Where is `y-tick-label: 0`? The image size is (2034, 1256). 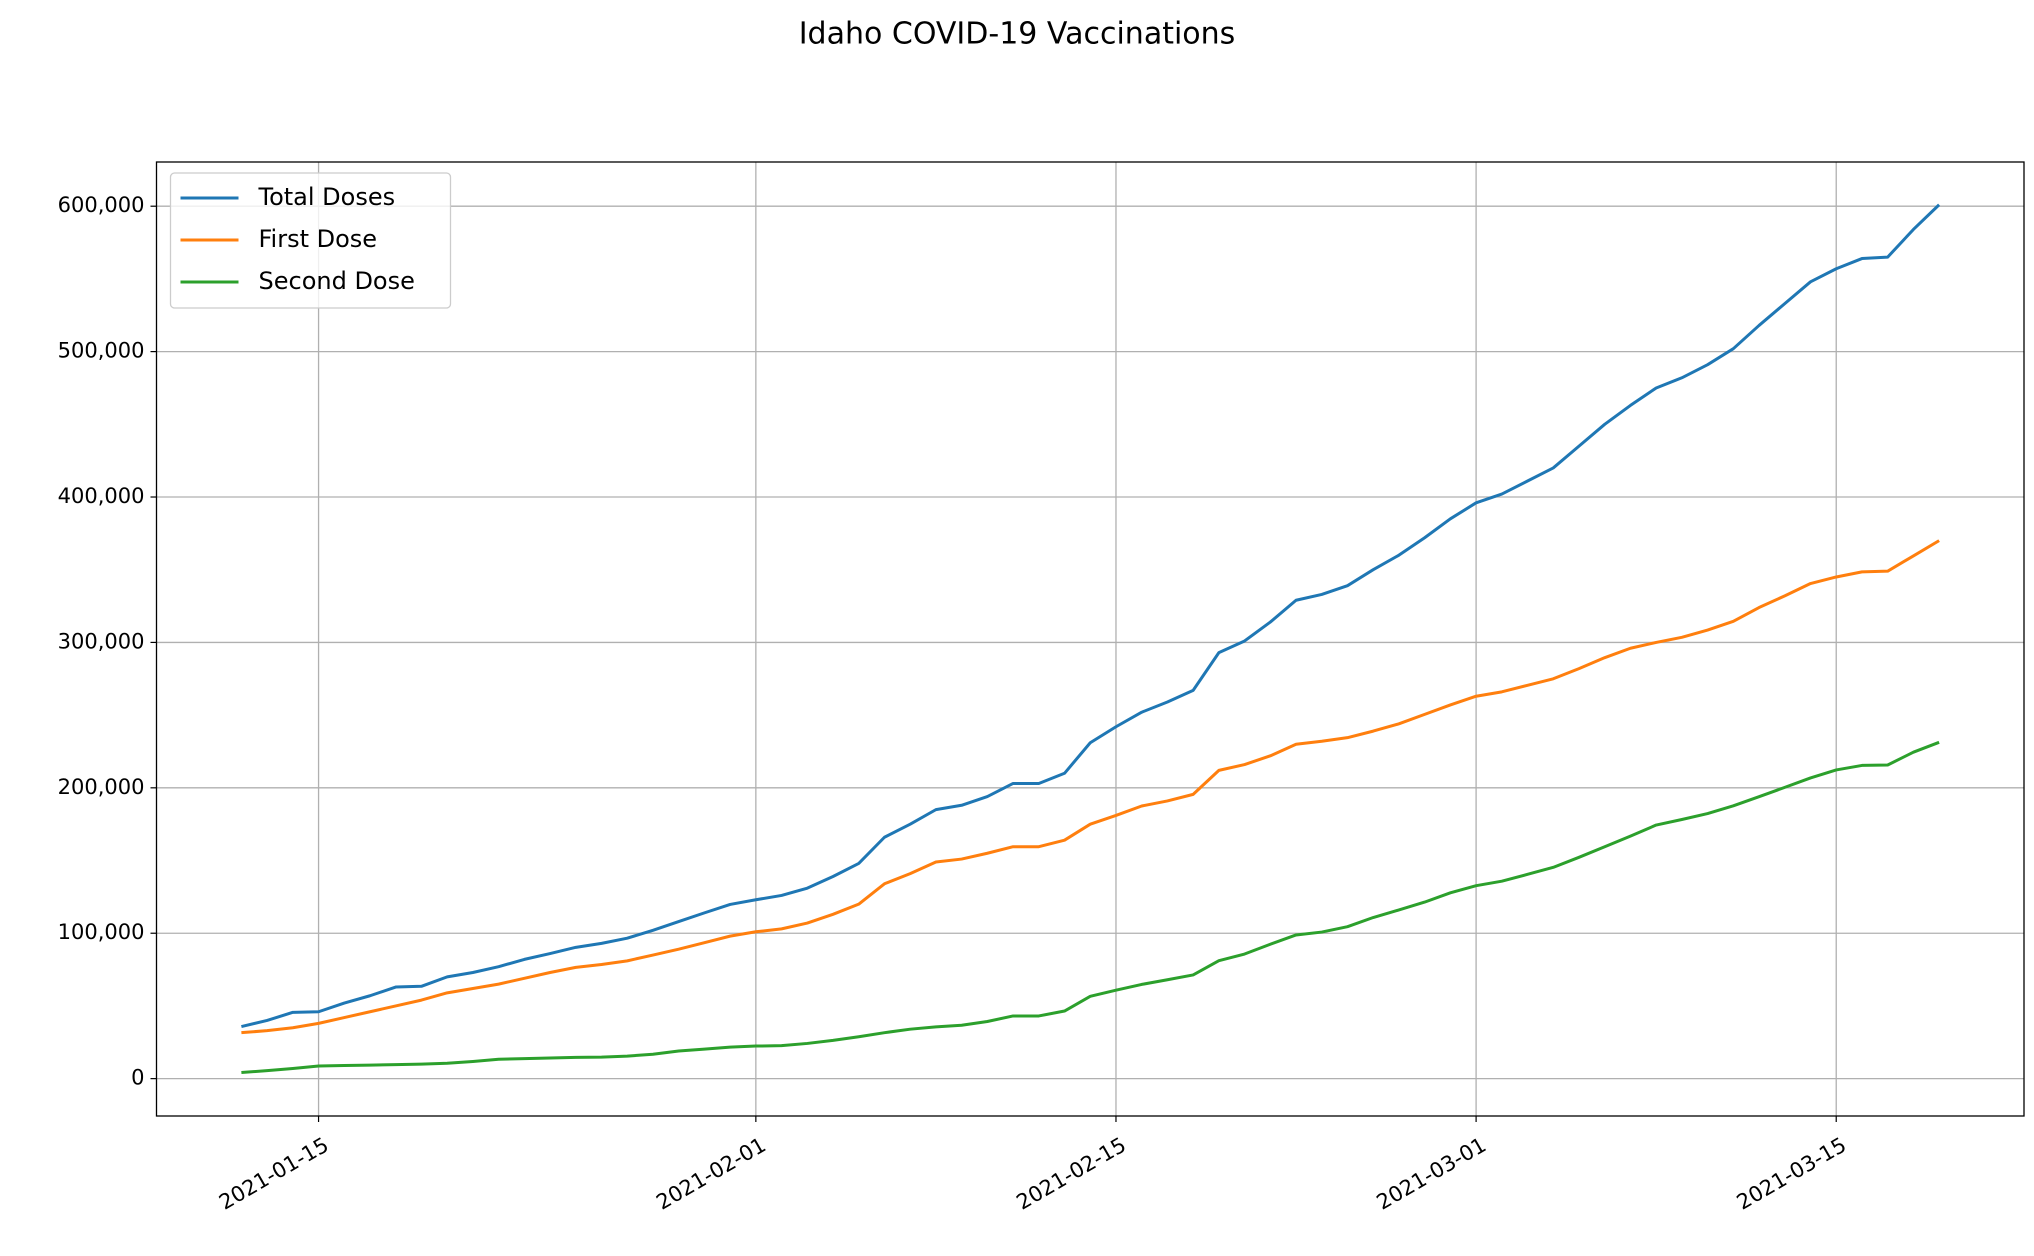 y-tick-label: 0 is located at coordinates (137, 1078).